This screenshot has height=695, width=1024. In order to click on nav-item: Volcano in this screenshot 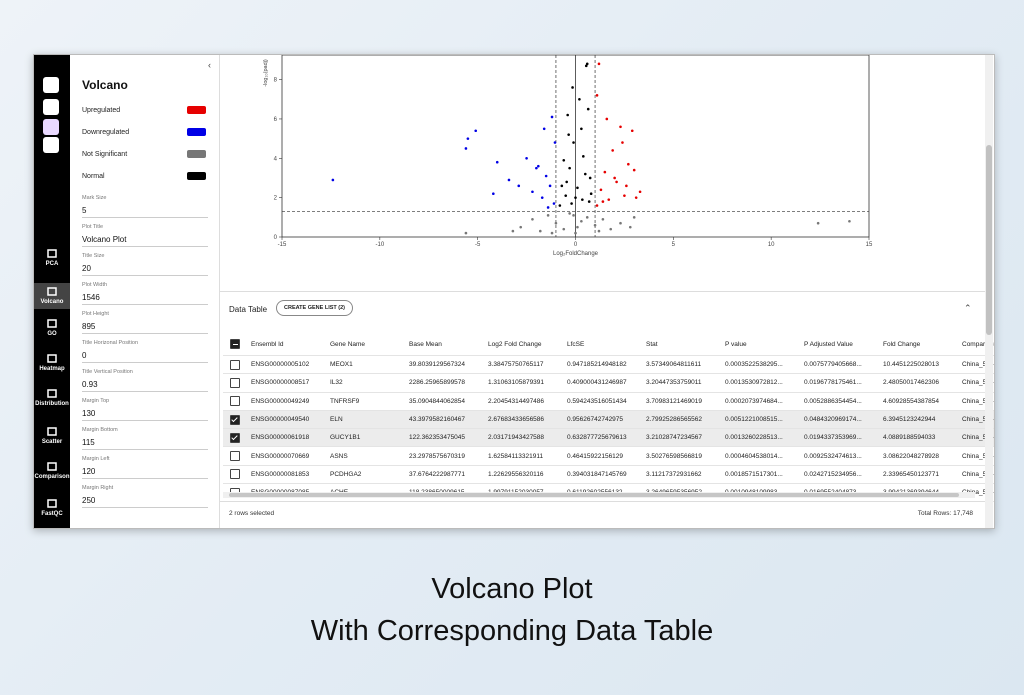, I will do `click(52, 296)`.